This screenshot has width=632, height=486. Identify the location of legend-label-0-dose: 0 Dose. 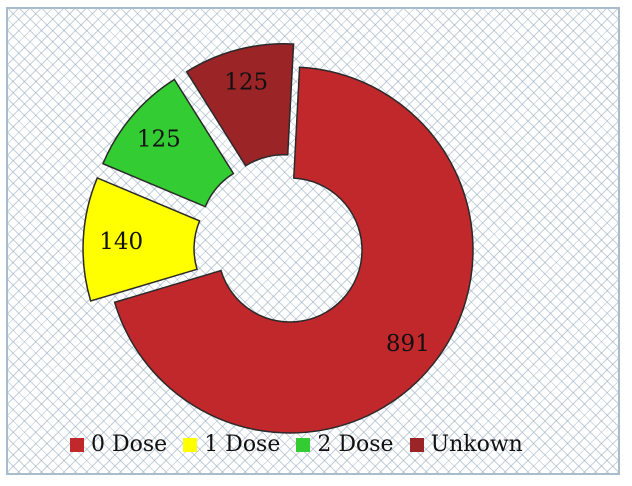
(129, 444).